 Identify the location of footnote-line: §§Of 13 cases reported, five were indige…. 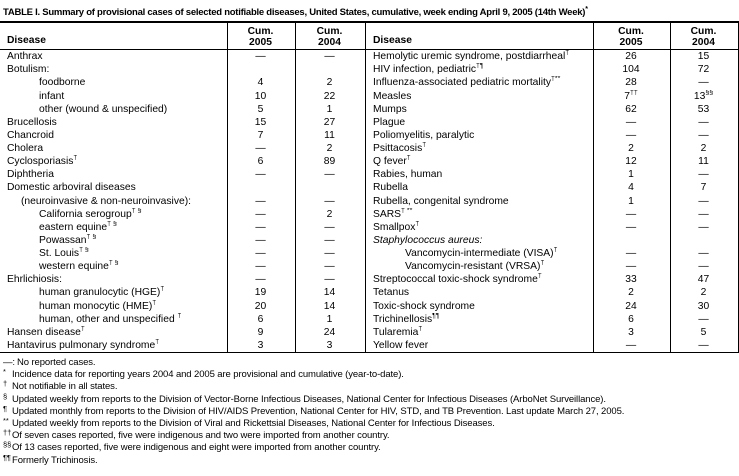
(371, 447).